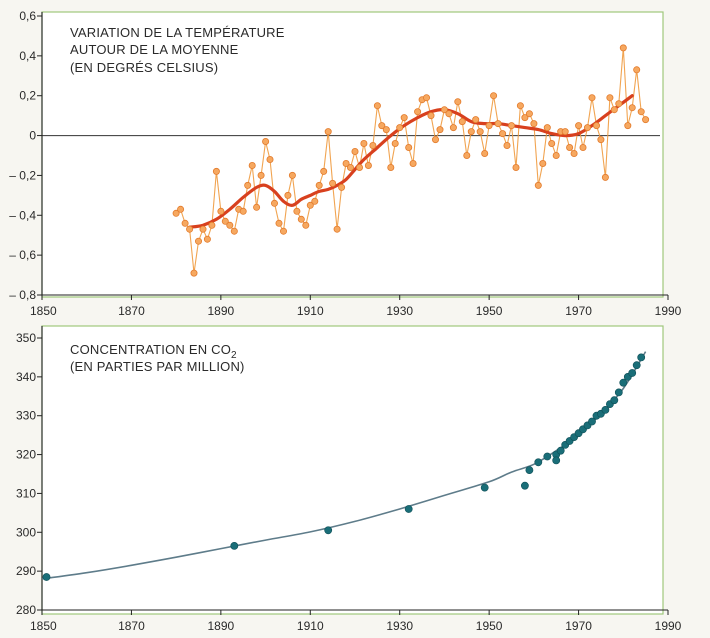  I want to click on temperature-y-tick-label: 0,2, so click(27, 96).